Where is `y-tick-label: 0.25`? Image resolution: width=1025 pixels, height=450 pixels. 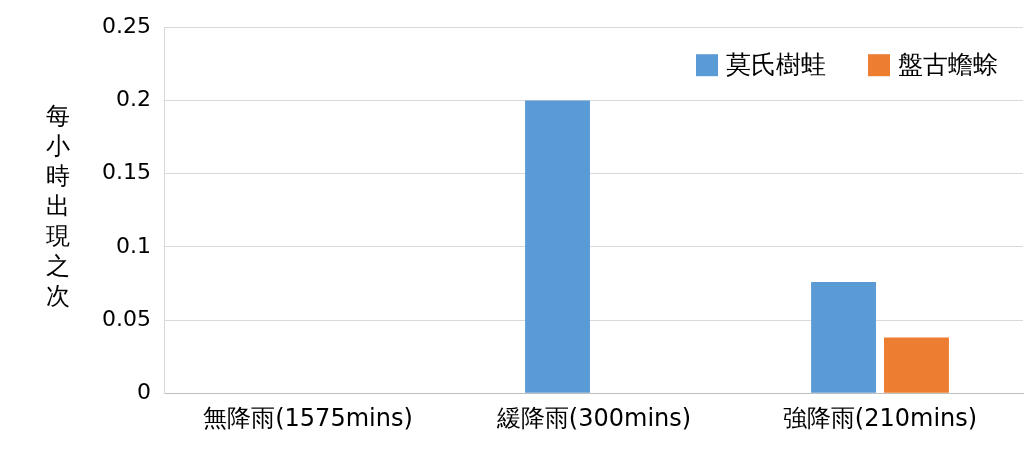 y-tick-label: 0.25 is located at coordinates (126, 25).